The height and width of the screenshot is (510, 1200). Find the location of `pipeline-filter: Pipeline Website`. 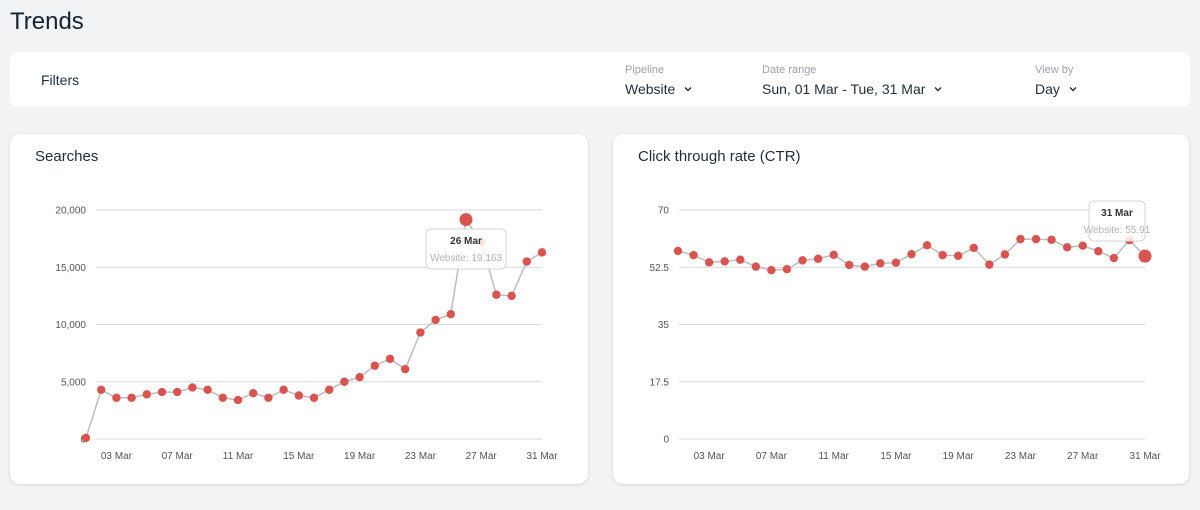

pipeline-filter: Pipeline Website is located at coordinates (659, 81).